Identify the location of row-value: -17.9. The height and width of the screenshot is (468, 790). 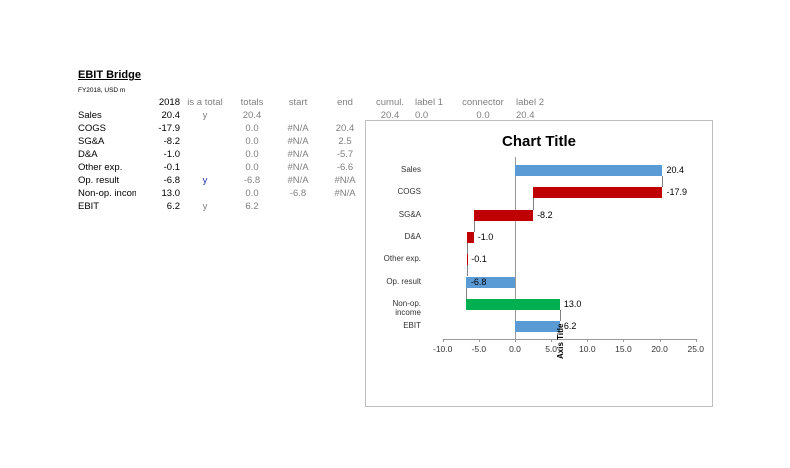
(169, 128).